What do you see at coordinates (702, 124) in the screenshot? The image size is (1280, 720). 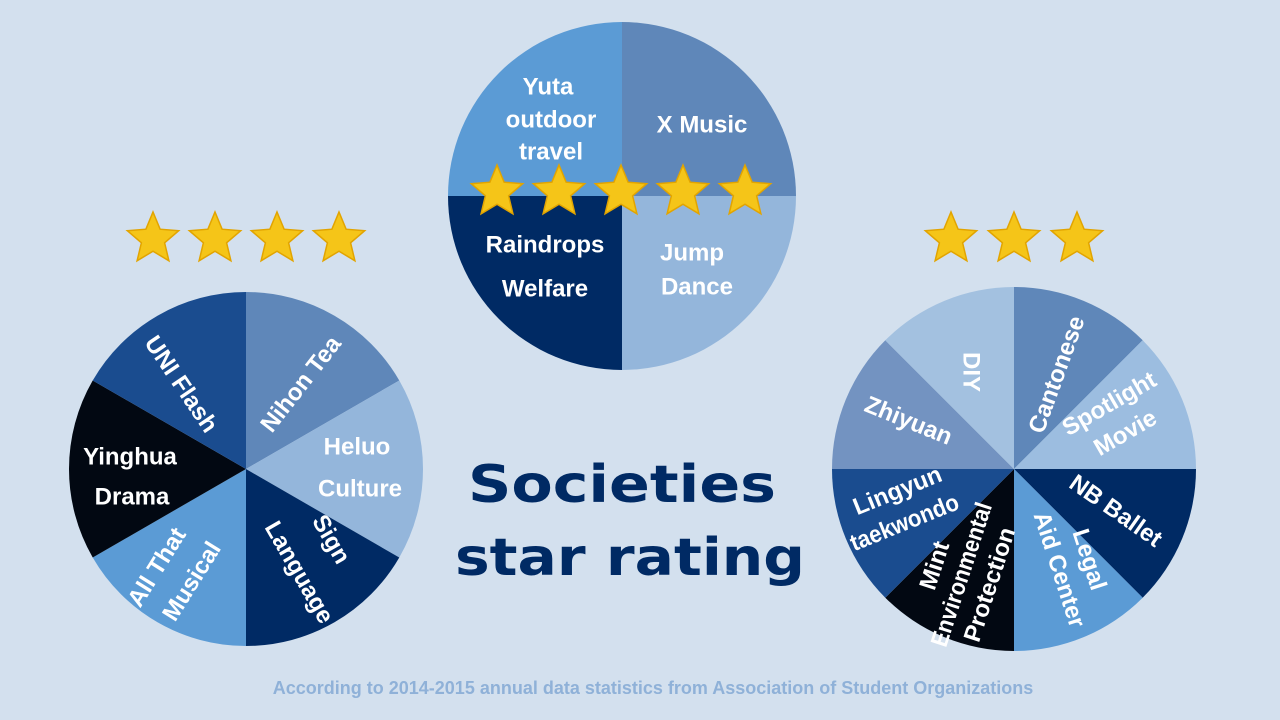 I see `slice-label: X Music` at bounding box center [702, 124].